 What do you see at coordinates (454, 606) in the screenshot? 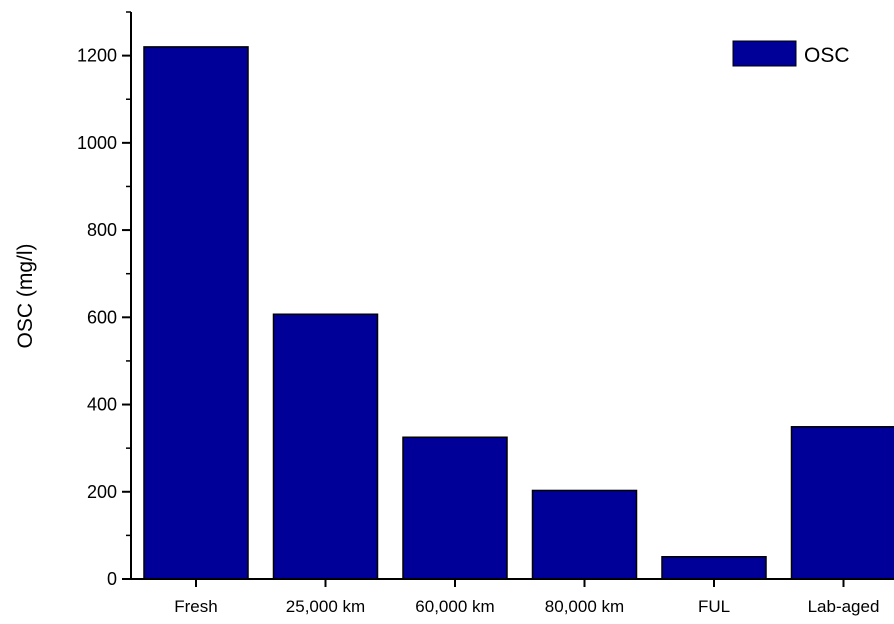
I see `x-category-label: 60,000 km` at bounding box center [454, 606].